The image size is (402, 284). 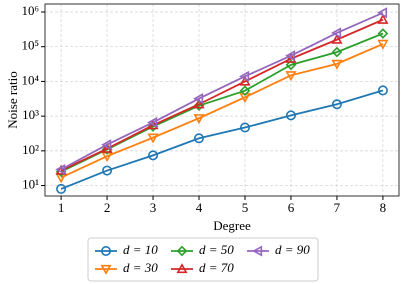 What do you see at coordinates (292, 249) in the screenshot?
I see `legend-label: d = 90` at bounding box center [292, 249].